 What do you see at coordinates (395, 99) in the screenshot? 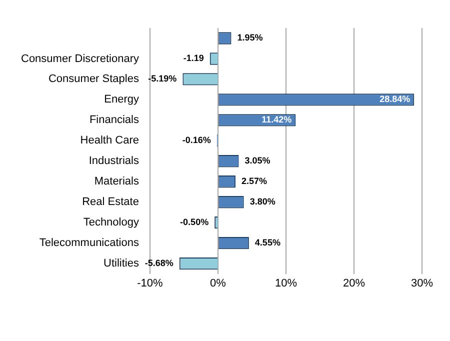
I see `data-label: 28.84%` at bounding box center [395, 99].